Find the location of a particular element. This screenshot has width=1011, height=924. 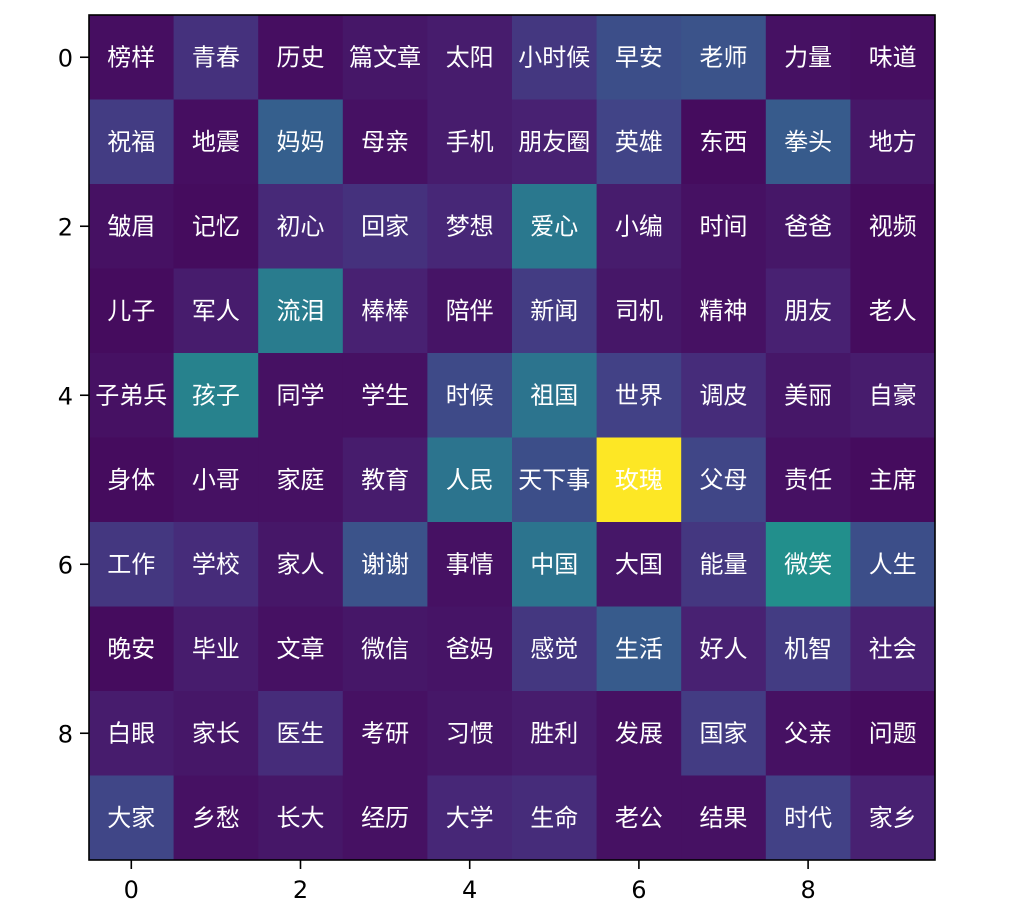

cell-label: 地震 is located at coordinates (216, 142).